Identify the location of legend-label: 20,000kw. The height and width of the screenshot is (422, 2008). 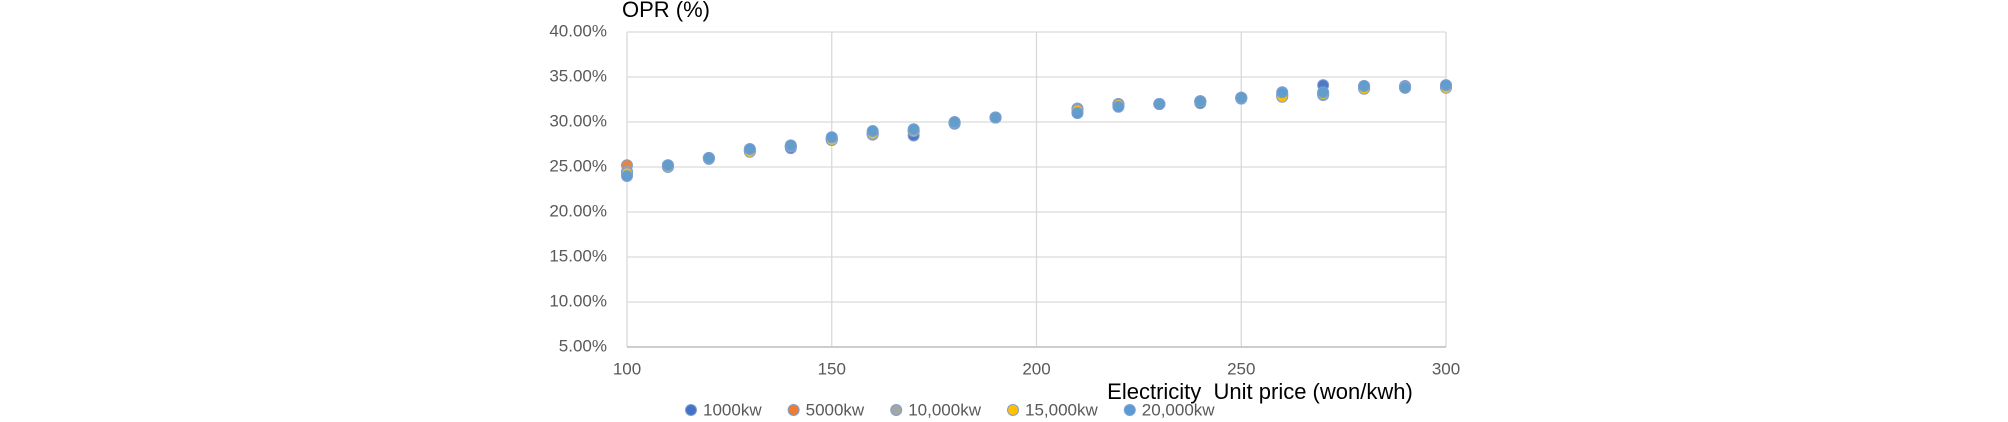
(1178, 409).